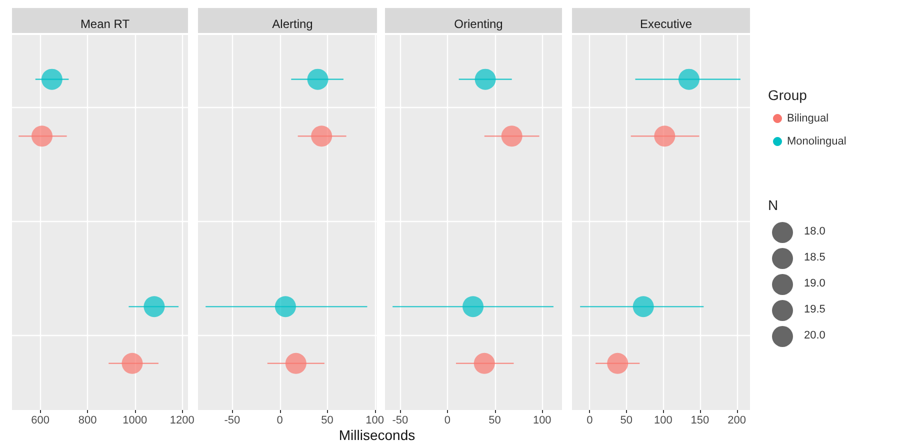  What do you see at coordinates (816, 142) in the screenshot?
I see `legend-label: Monolingual` at bounding box center [816, 142].